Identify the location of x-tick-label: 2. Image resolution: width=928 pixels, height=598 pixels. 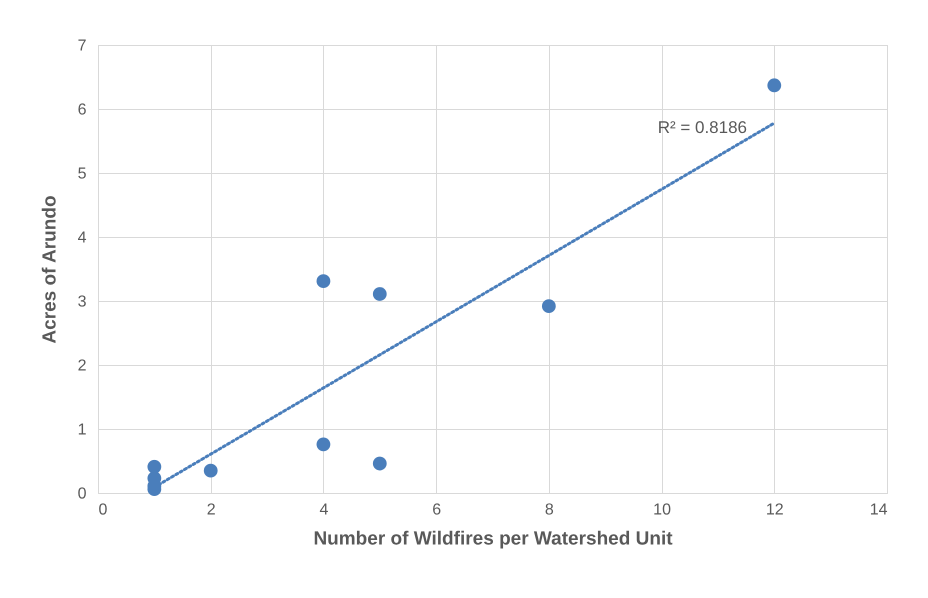
(211, 510).